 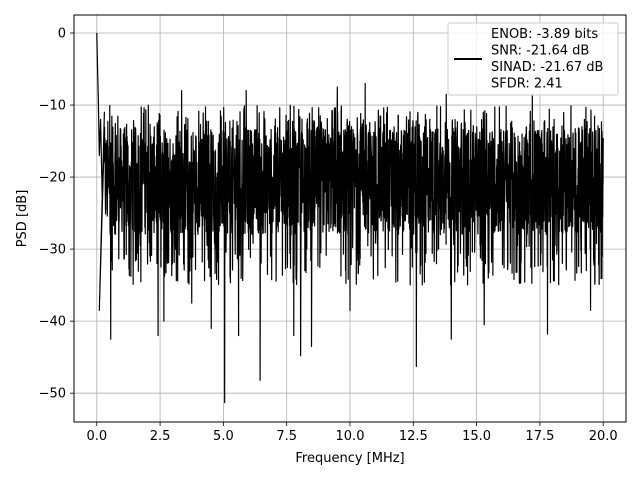 What do you see at coordinates (52, 322) in the screenshot?
I see `y-tick-label: −40` at bounding box center [52, 322].